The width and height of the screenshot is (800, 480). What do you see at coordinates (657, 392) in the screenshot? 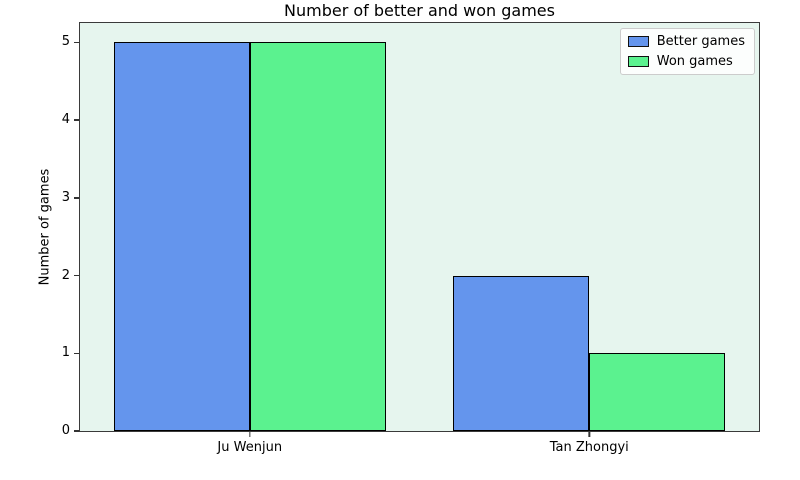
I see `bar-tan-zhongyi-won-games` at bounding box center [657, 392].